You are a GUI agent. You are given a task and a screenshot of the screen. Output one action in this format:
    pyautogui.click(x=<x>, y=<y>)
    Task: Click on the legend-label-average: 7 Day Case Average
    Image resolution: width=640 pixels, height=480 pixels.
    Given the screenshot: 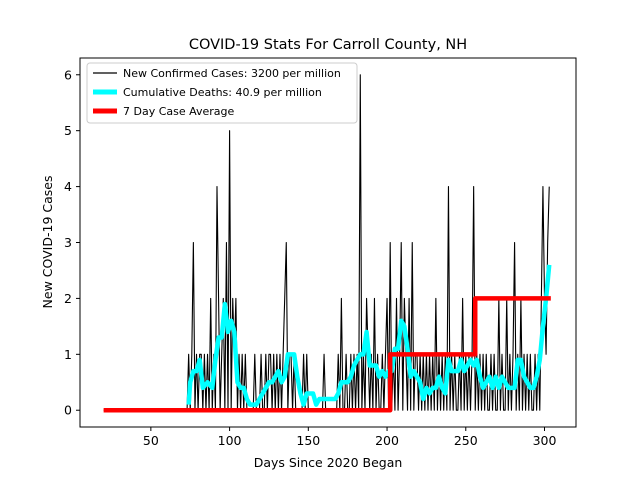 What is the action you would take?
    pyautogui.click(x=179, y=111)
    